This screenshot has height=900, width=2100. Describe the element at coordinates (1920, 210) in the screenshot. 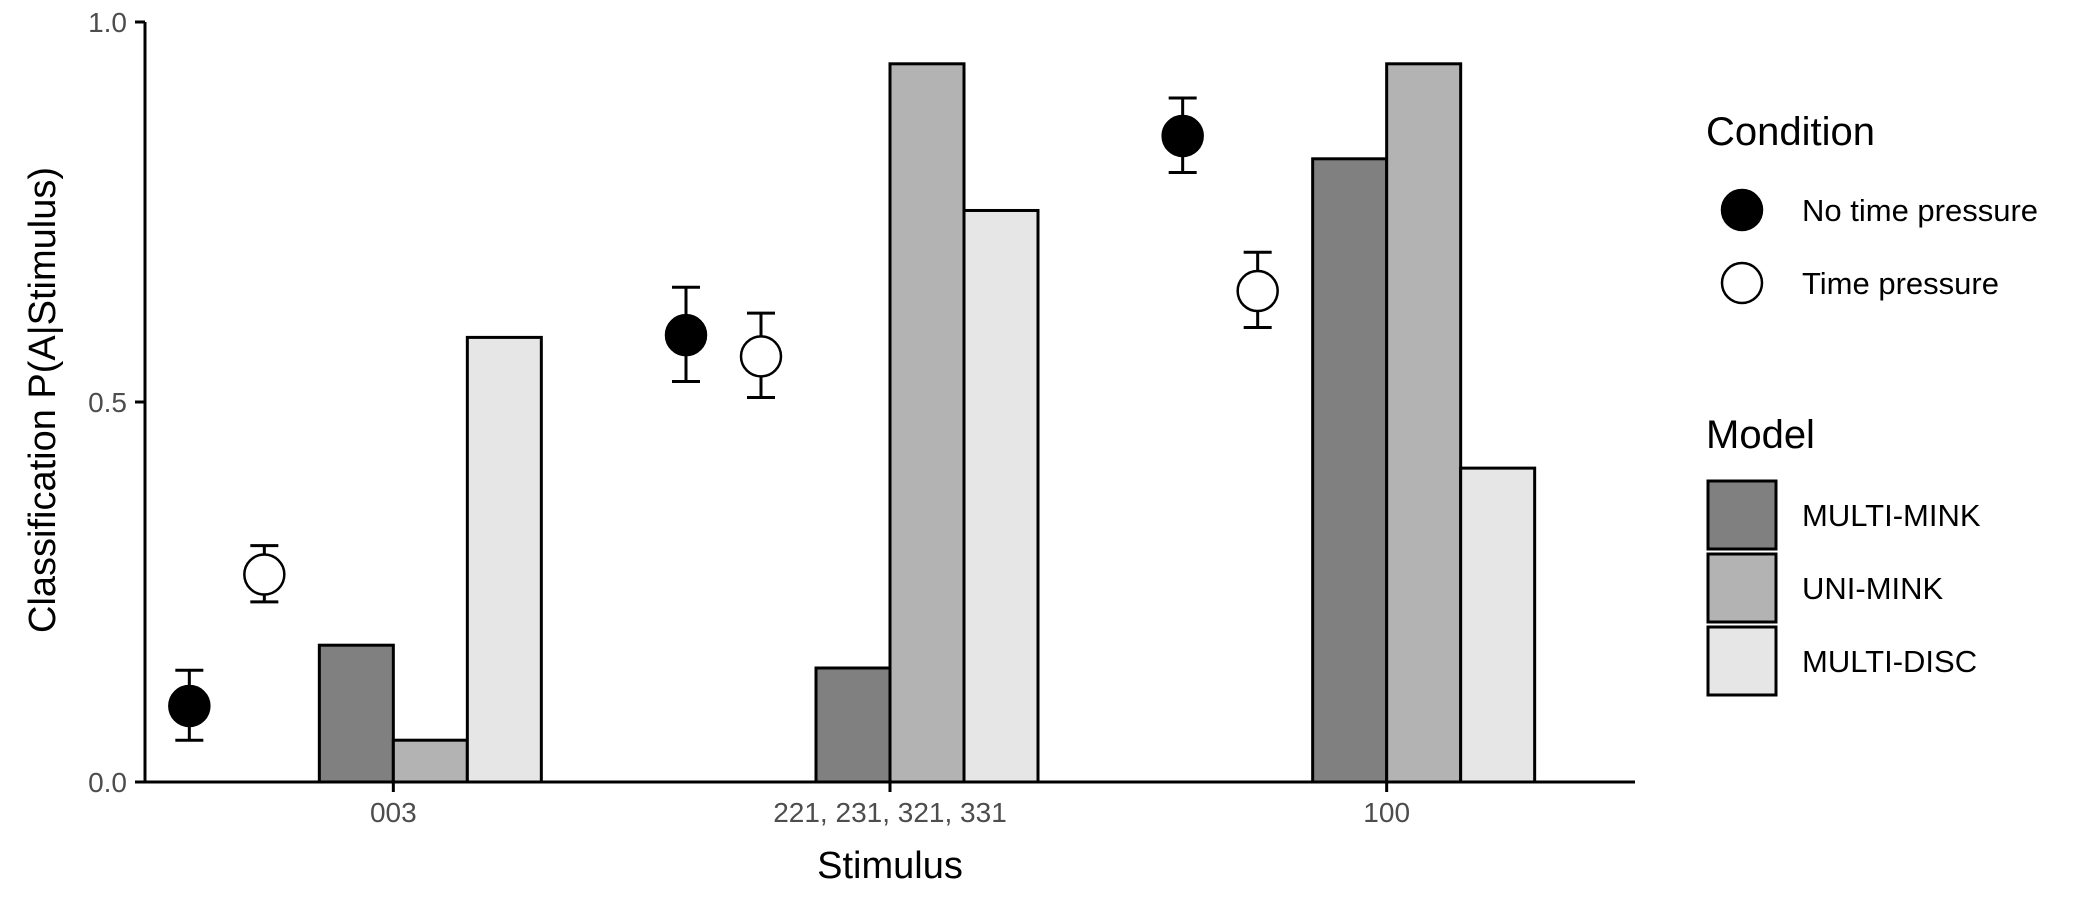

I see `legend-label-no-time-pressure: No time pressure` at that location.